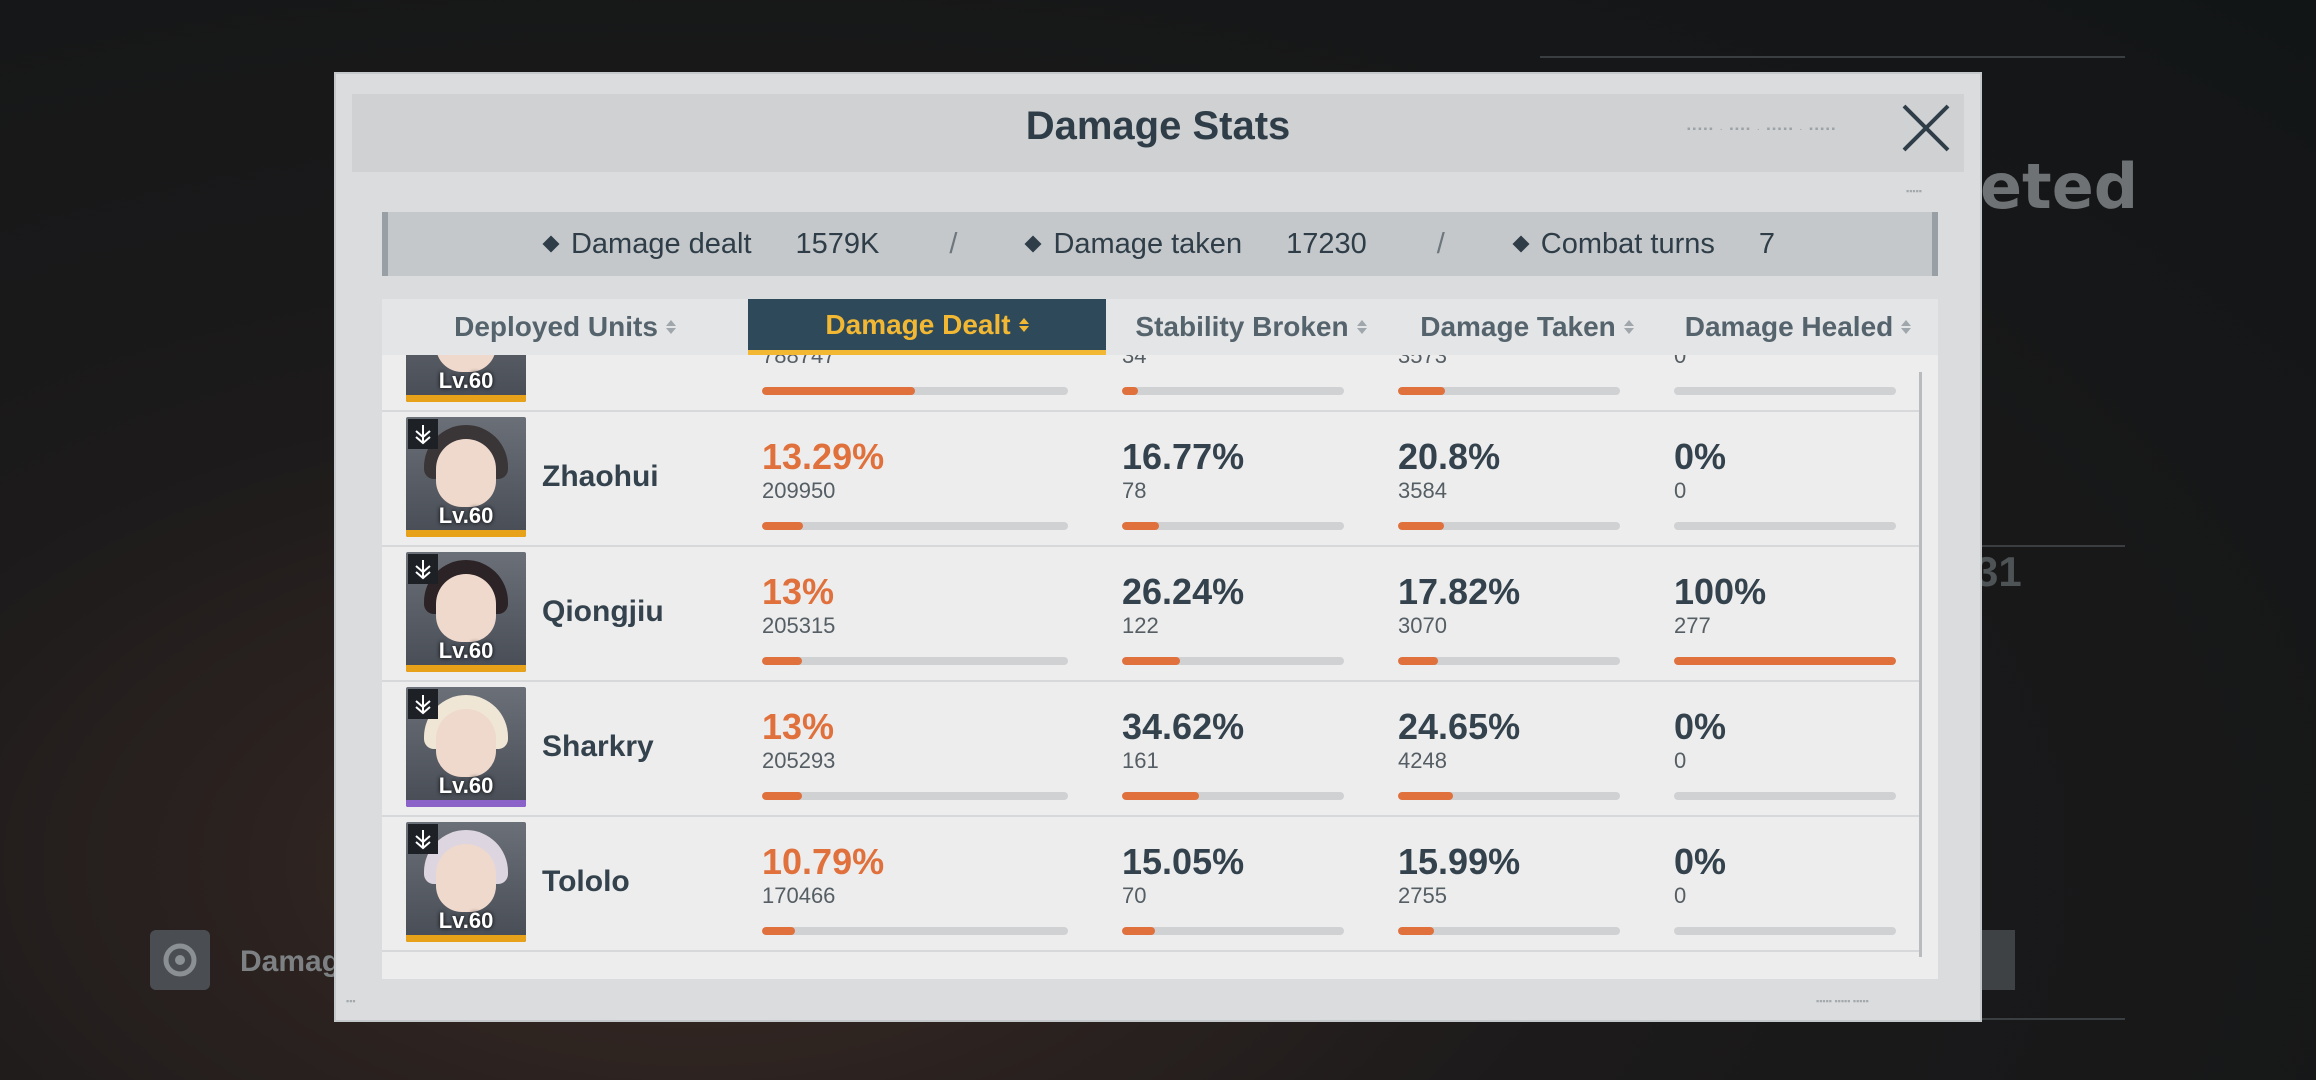 The image size is (2316, 1080). What do you see at coordinates (1140, 625) in the screenshot?
I see `stat-value: 122` at bounding box center [1140, 625].